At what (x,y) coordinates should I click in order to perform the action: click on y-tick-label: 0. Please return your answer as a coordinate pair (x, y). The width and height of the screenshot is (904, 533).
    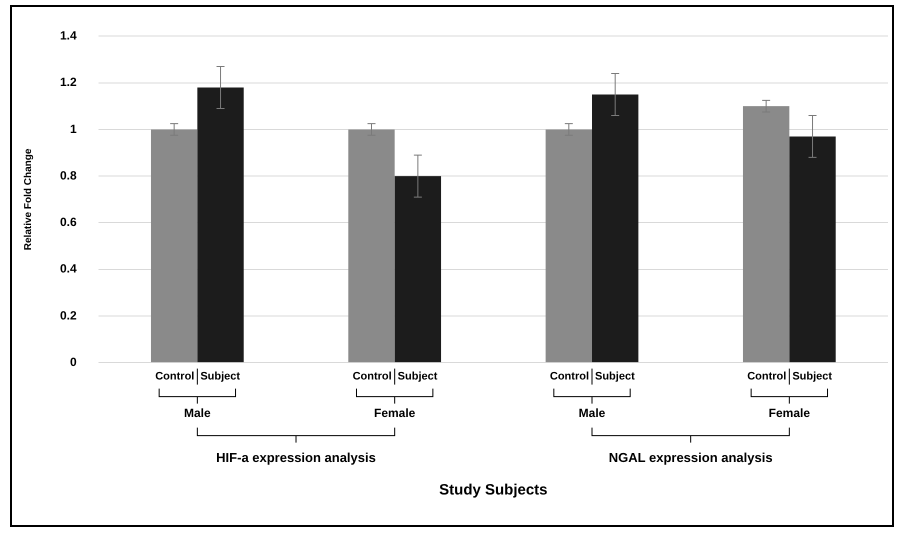
    Looking at the image, I should click on (73, 361).